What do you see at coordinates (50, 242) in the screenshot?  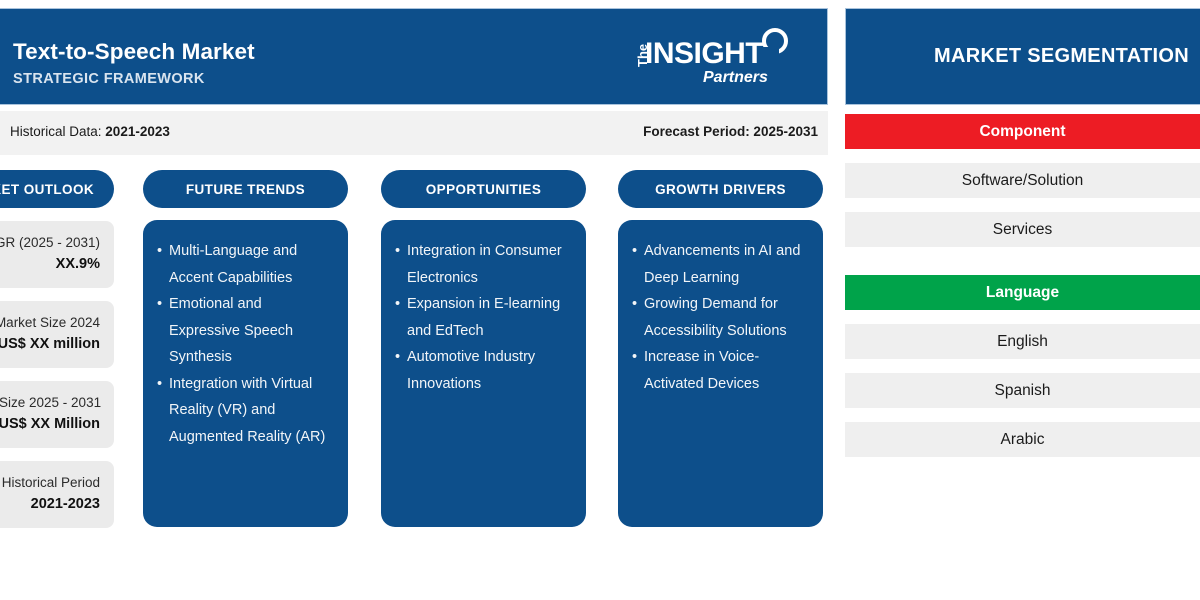 I see `stat-label: CAGR (2025 - 2031)` at bounding box center [50, 242].